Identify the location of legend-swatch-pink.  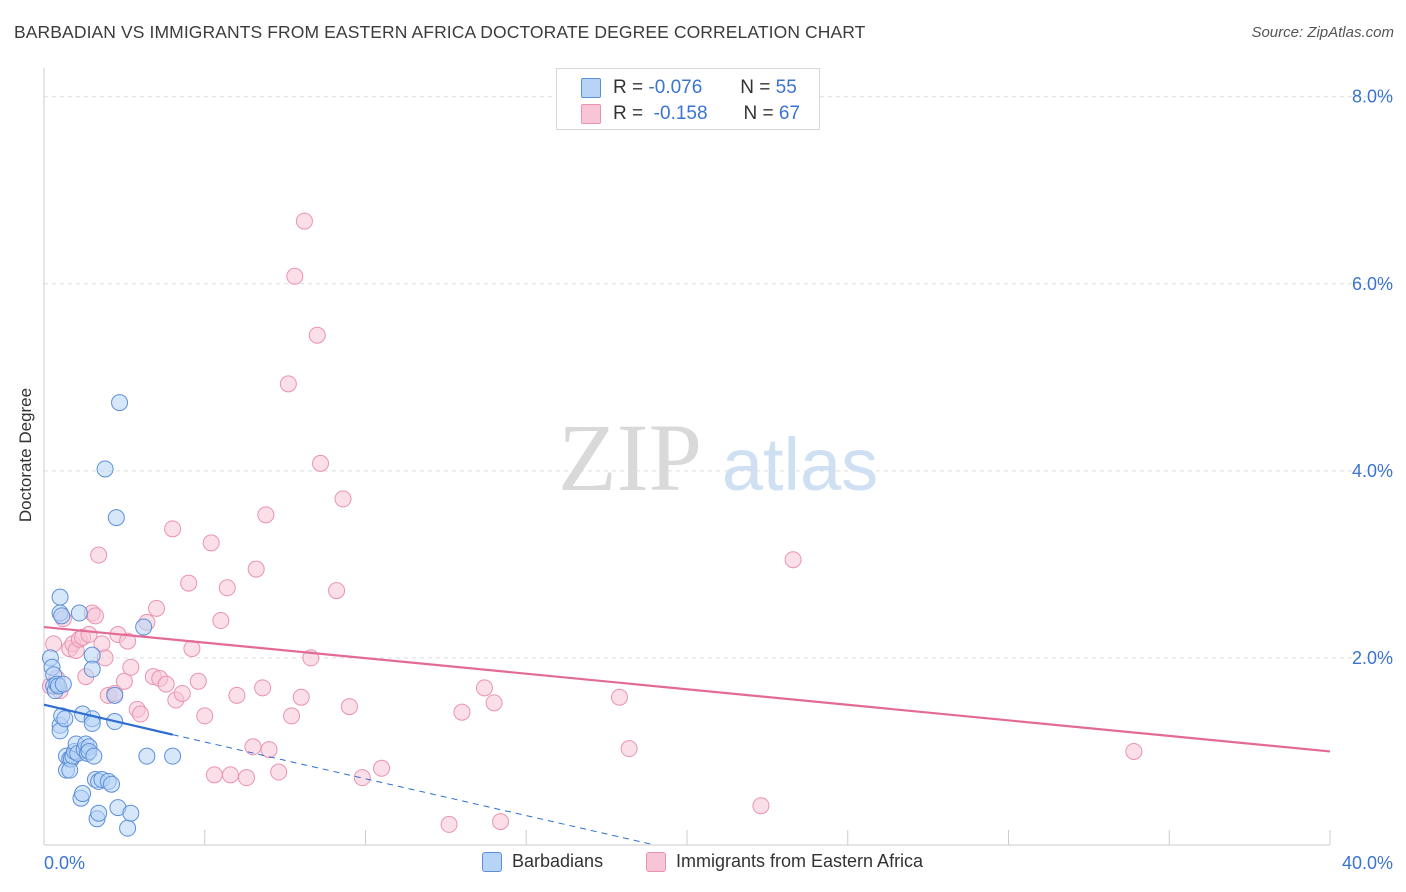
(591, 114).